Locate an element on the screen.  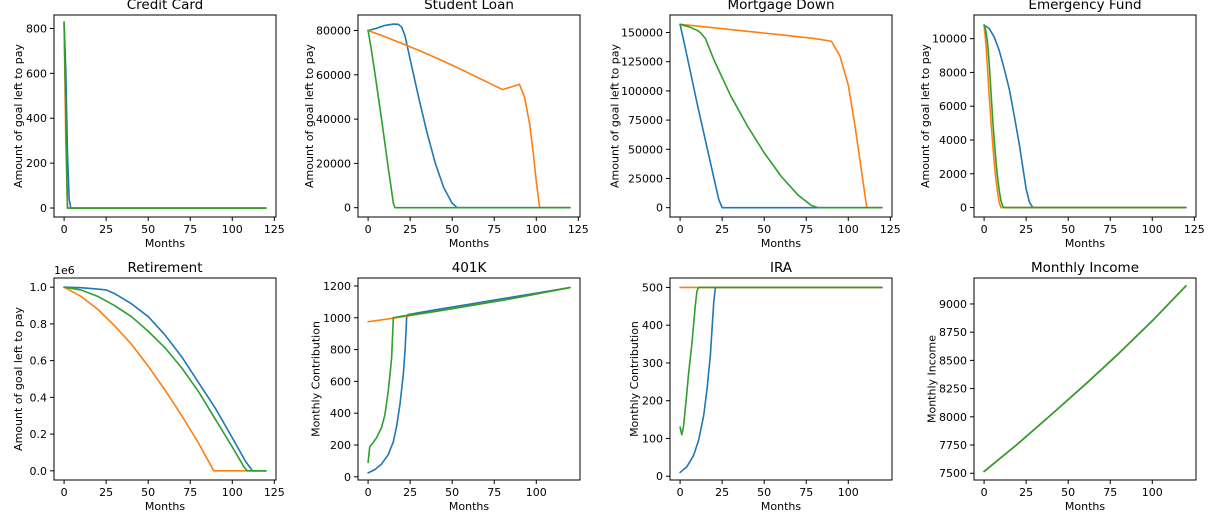
y-tick-label: 500 is located at coordinates (652, 287).